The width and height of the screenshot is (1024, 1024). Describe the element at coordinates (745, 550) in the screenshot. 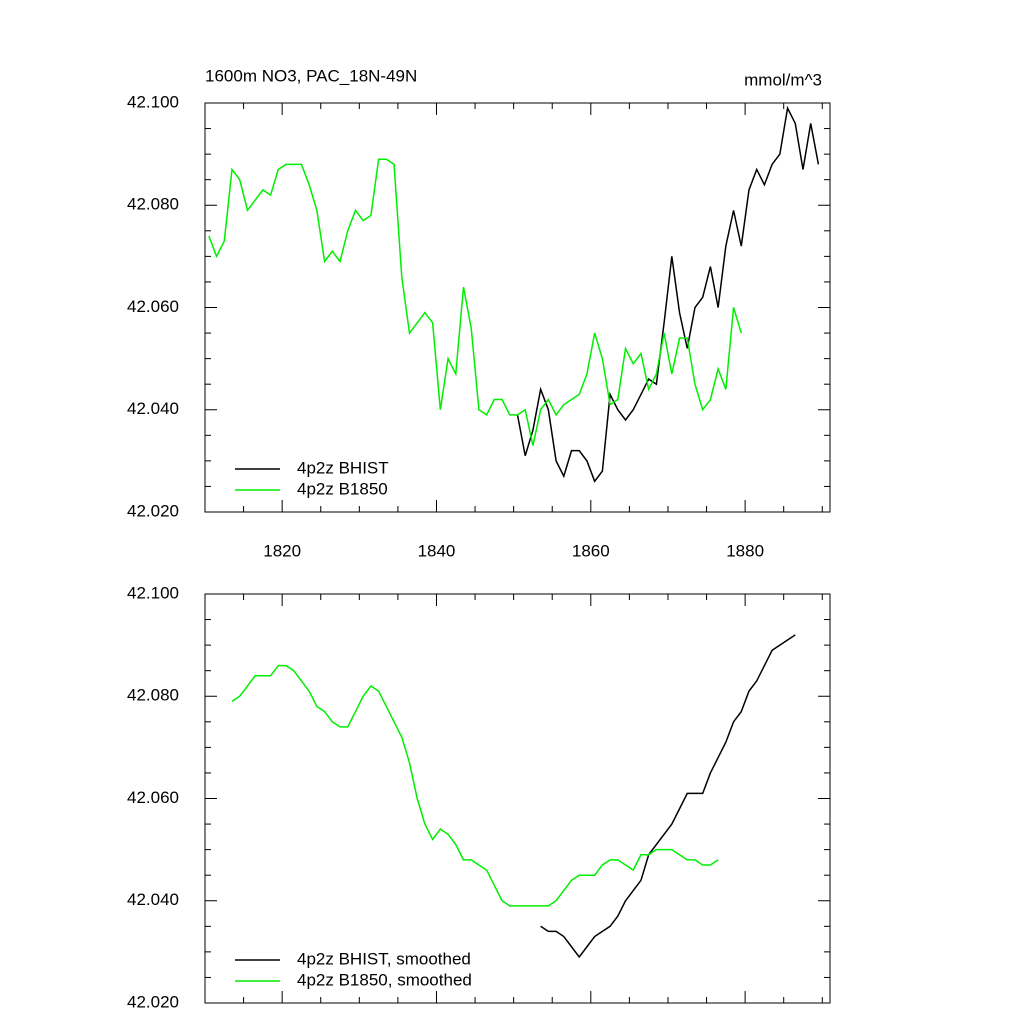

I see `x-tick-label: 1880` at that location.